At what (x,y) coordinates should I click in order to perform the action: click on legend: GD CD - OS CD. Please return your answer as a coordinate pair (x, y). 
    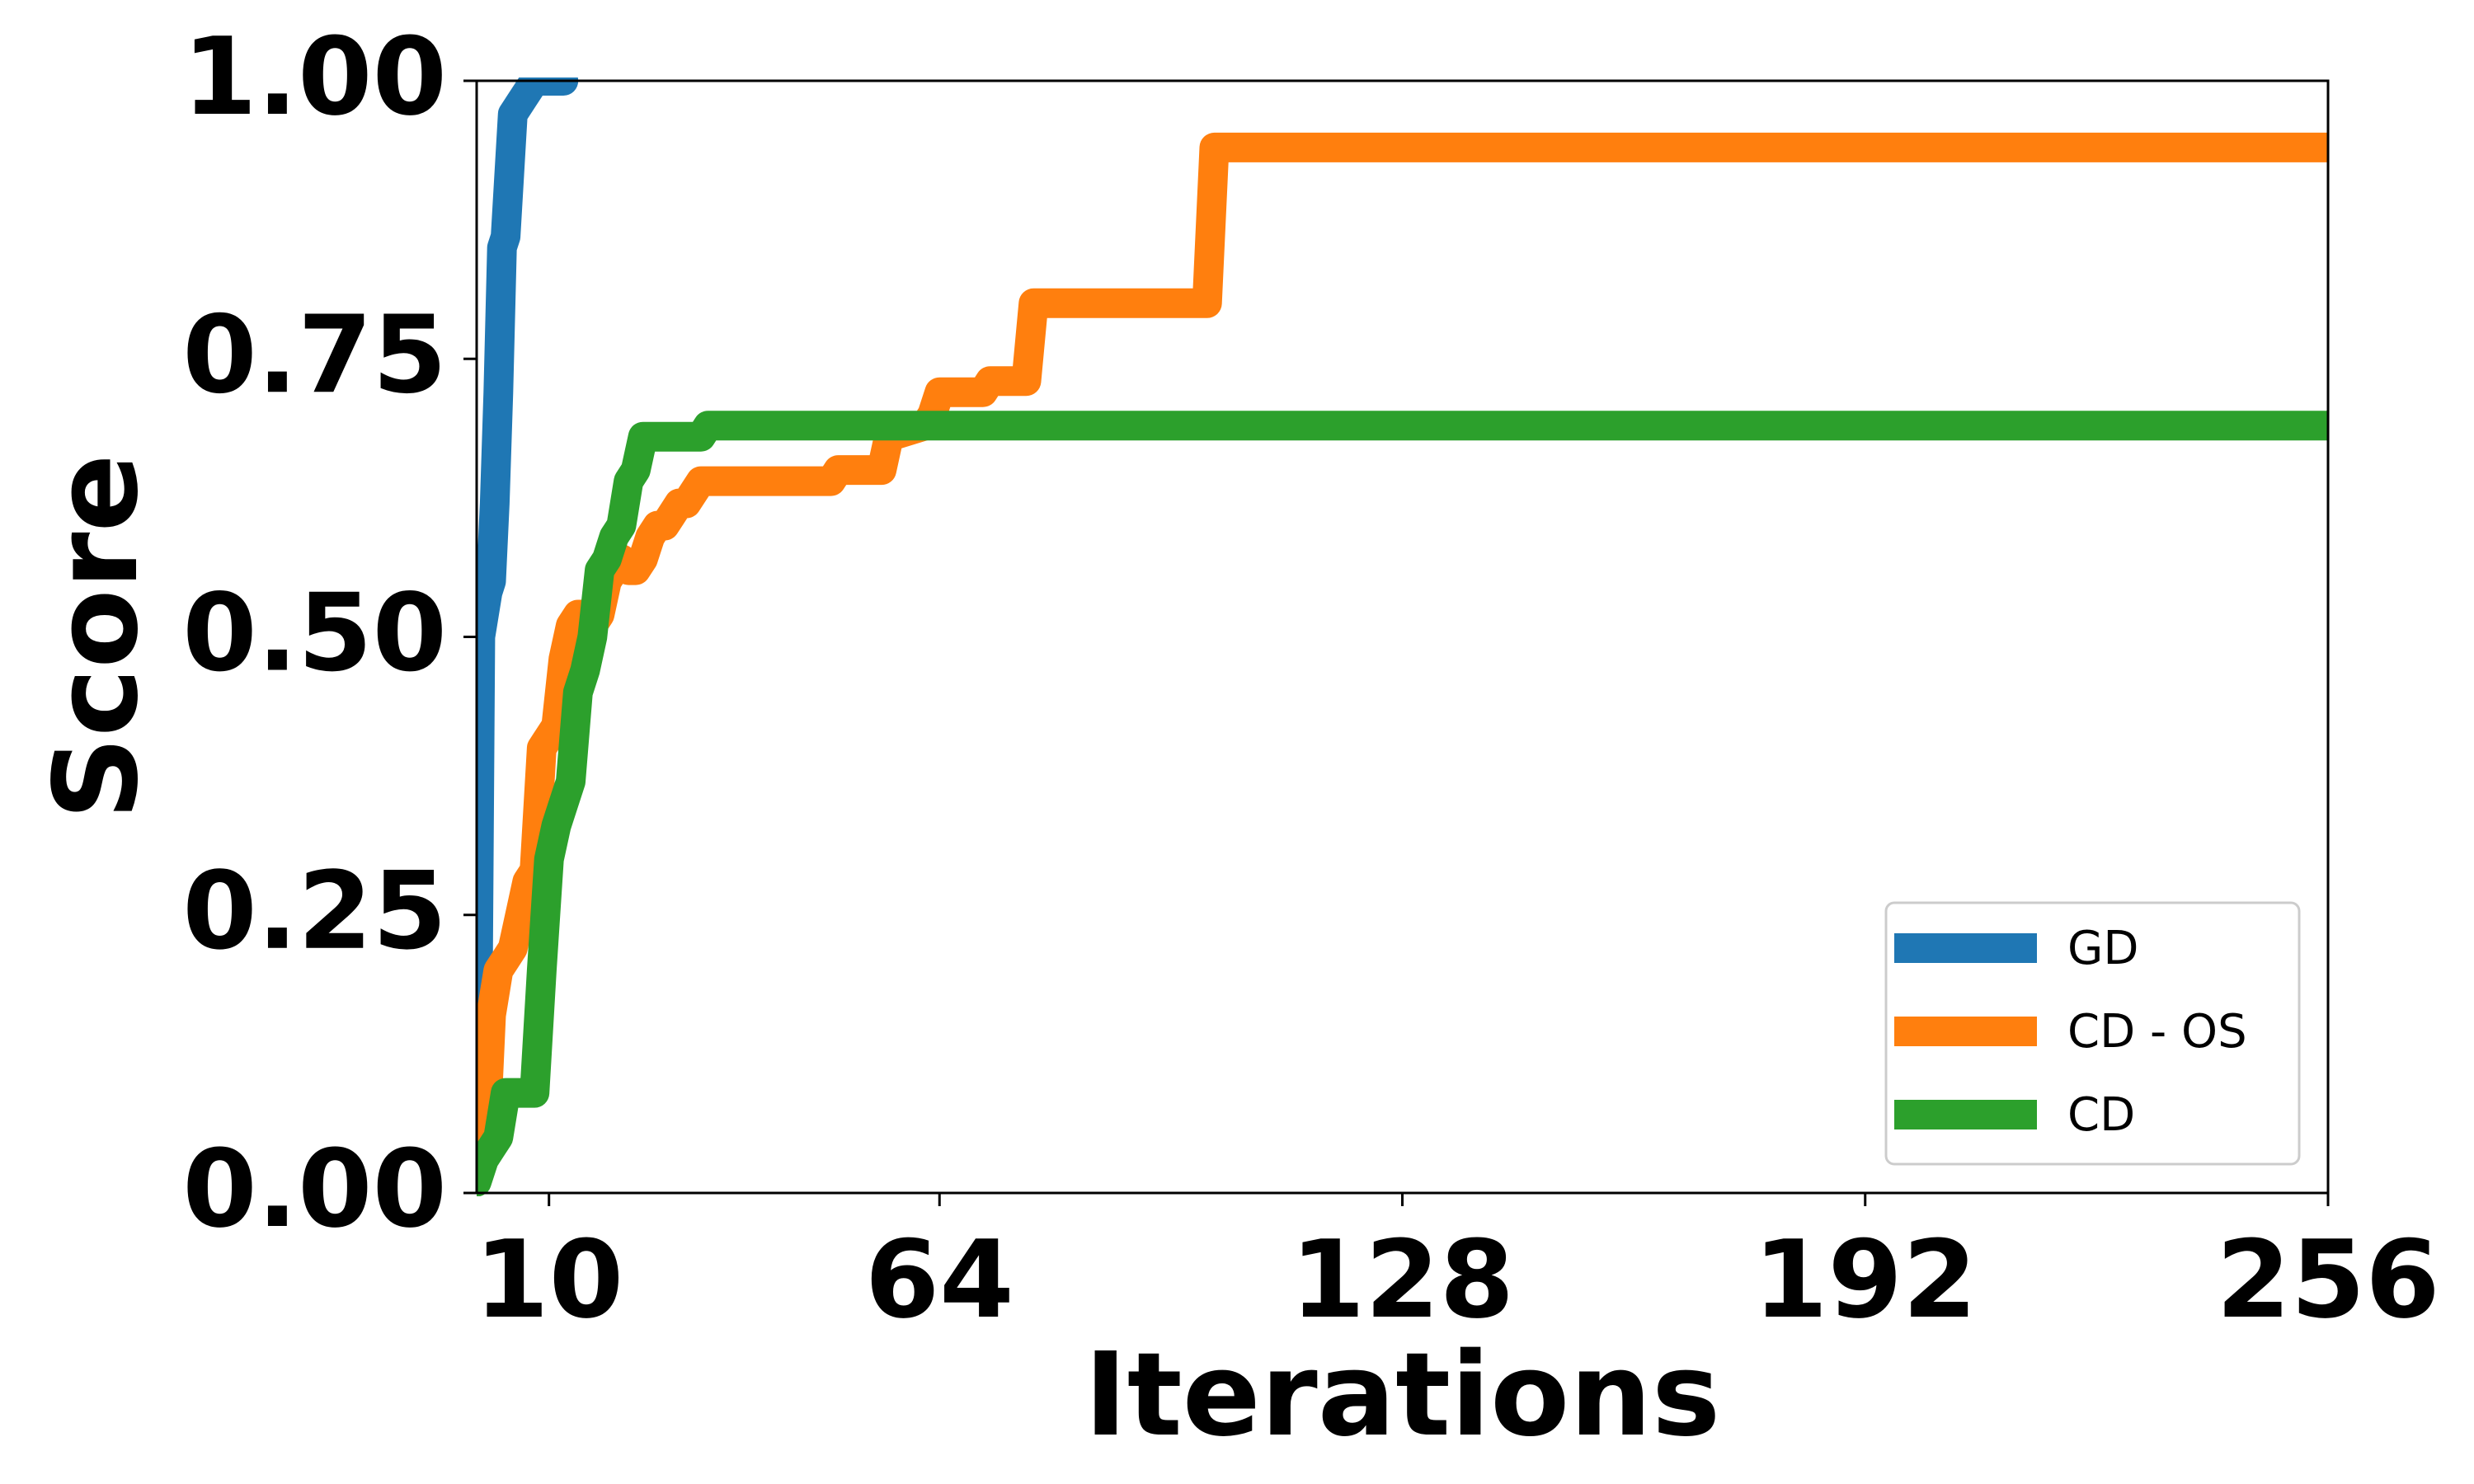
    Looking at the image, I should click on (2092, 1033).